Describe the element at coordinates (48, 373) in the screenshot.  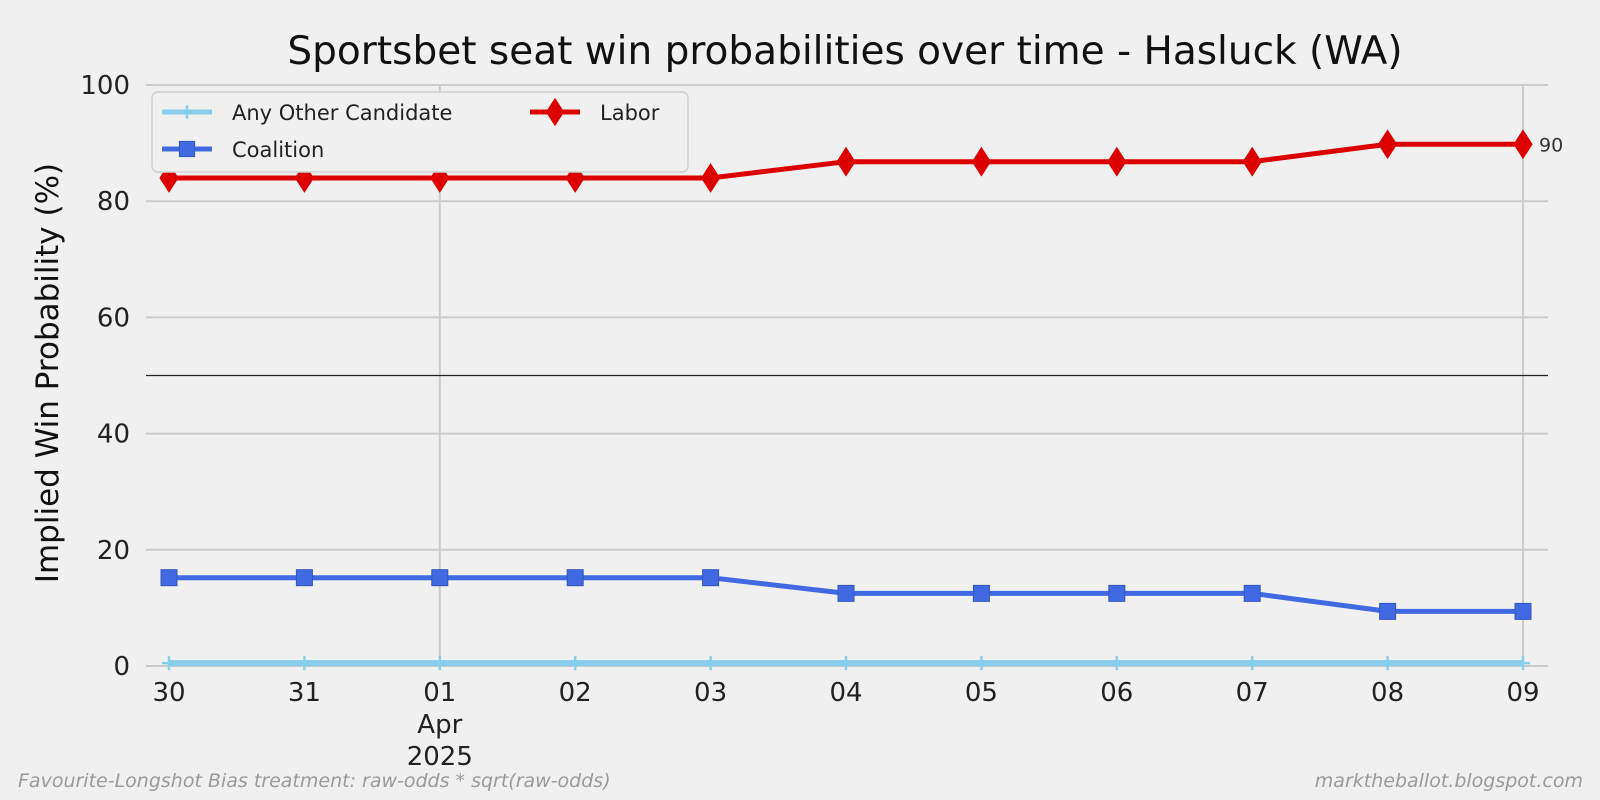
I see `y-axis-label: Implied Win Probability (%)` at that location.